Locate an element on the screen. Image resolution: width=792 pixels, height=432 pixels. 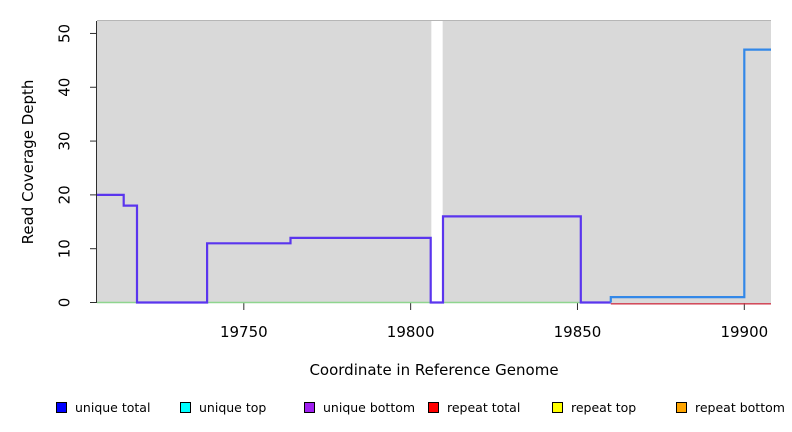
y-tick-label: 20 is located at coordinates (65, 194).